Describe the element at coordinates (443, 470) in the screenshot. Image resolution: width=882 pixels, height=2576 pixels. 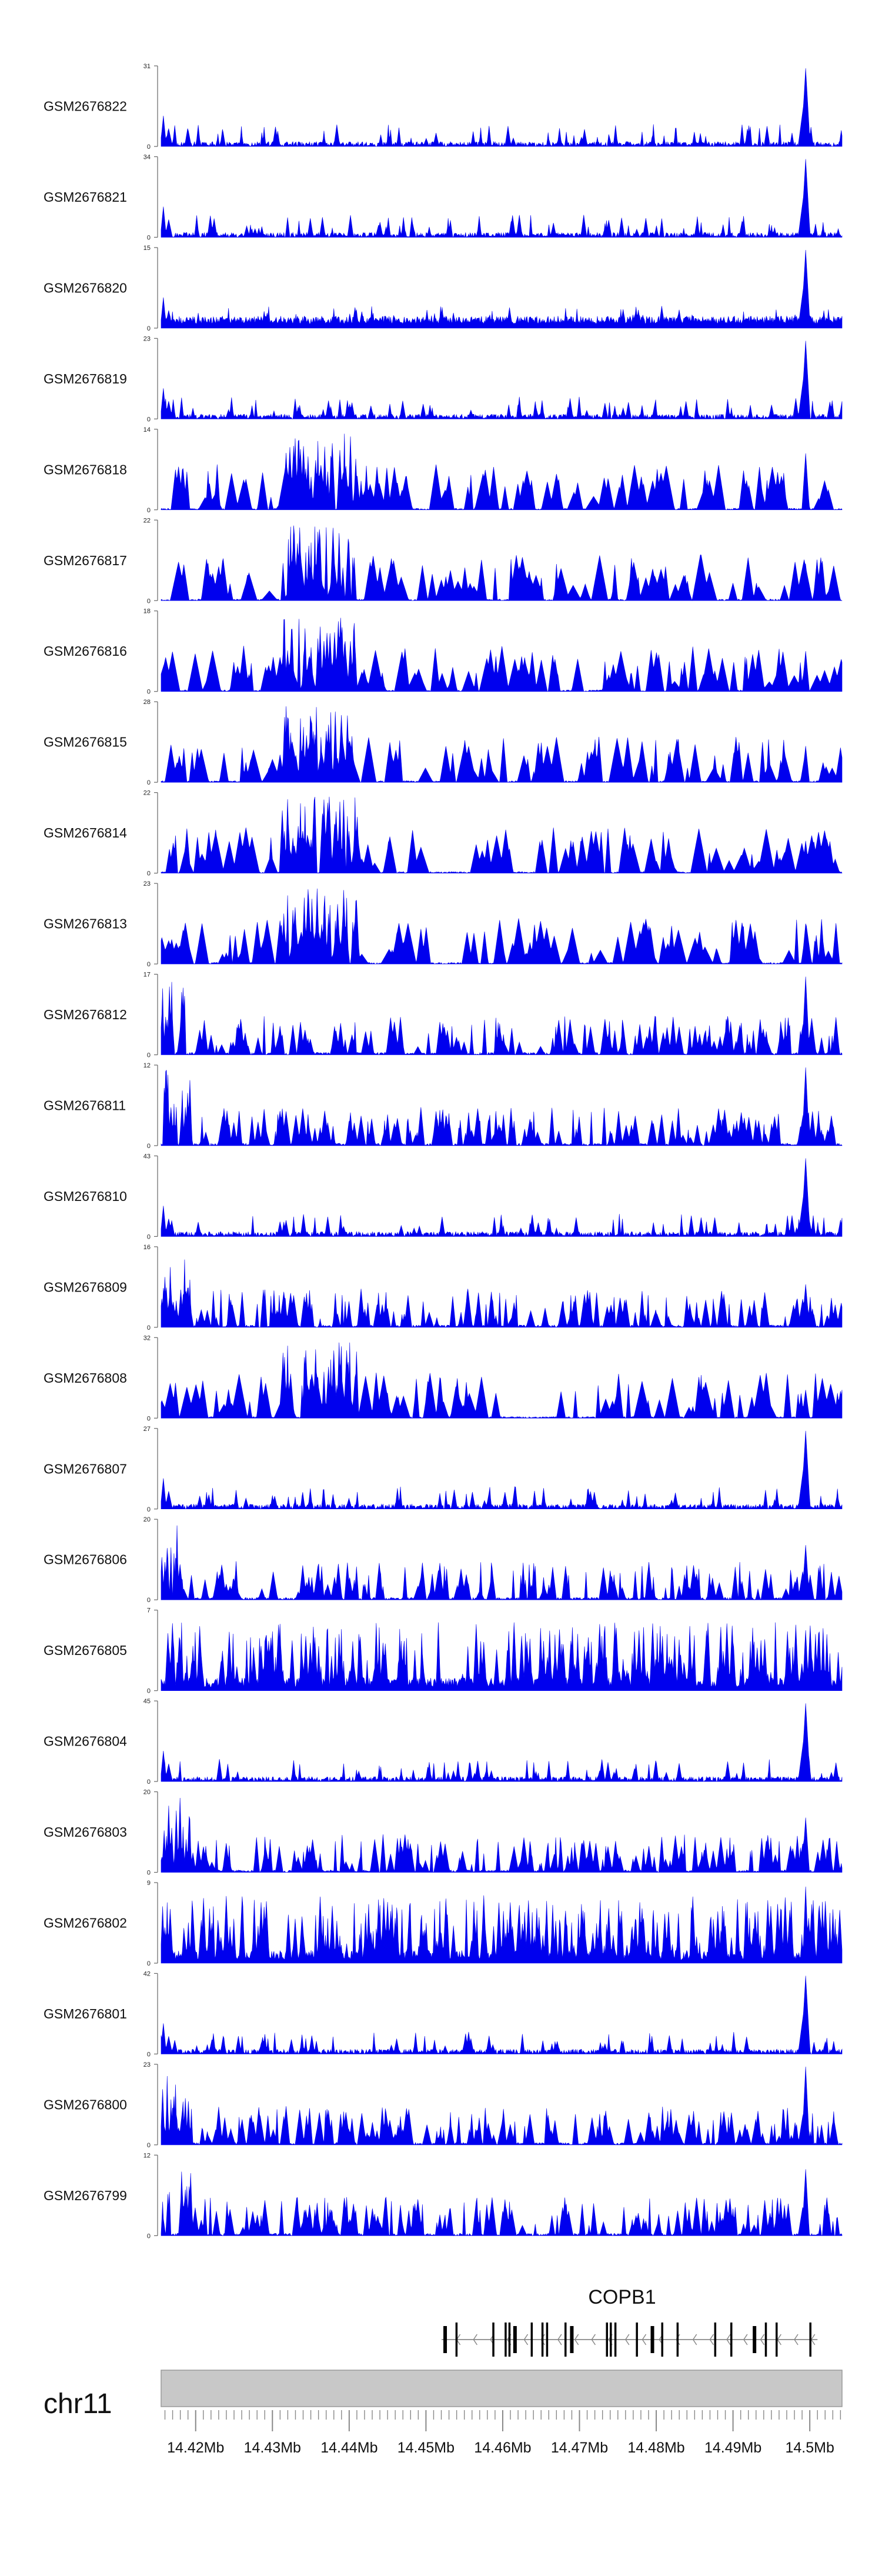
I see `track-GSM2676818: GSM2676818 14 0` at that location.